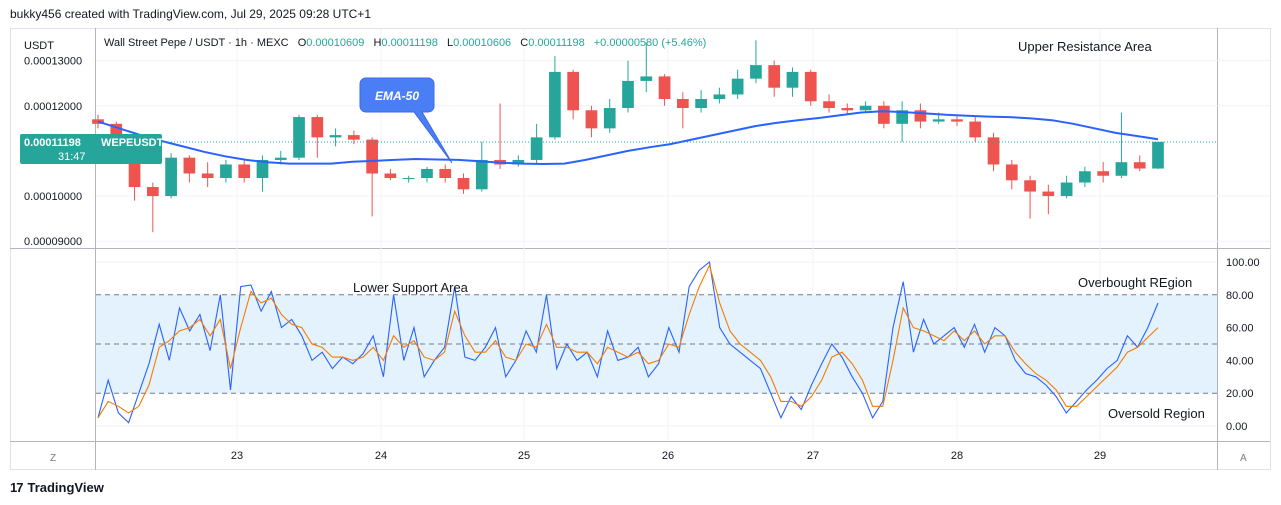 This screenshot has width=1281, height=505. Describe the element at coordinates (65, 487) in the screenshot. I see `brand-name: TradingView` at that location.